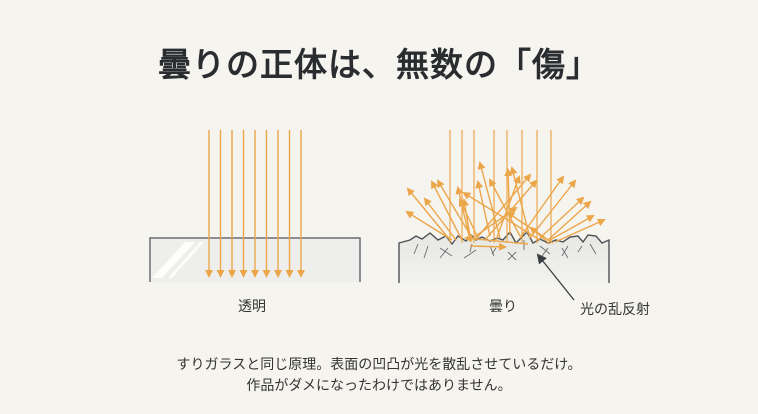 This screenshot has height=414, width=758. Describe the element at coordinates (379, 386) in the screenshot. I see `caption-line-2: 作品がダメになったわけではありません。` at that location.